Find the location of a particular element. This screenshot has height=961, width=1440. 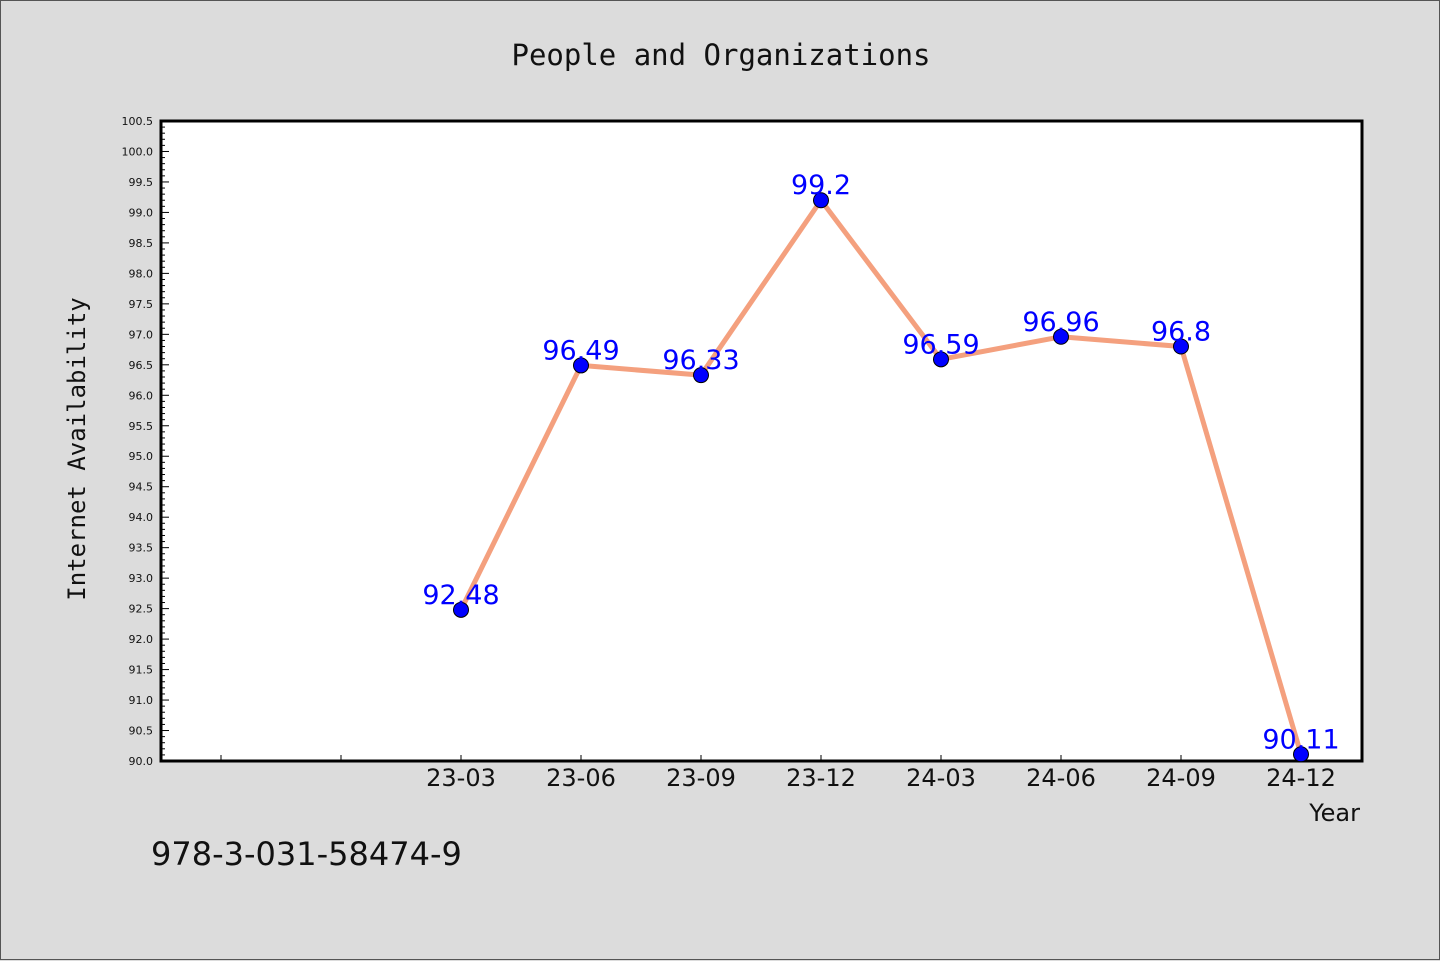

data-label: 99.2 is located at coordinates (821, 185).